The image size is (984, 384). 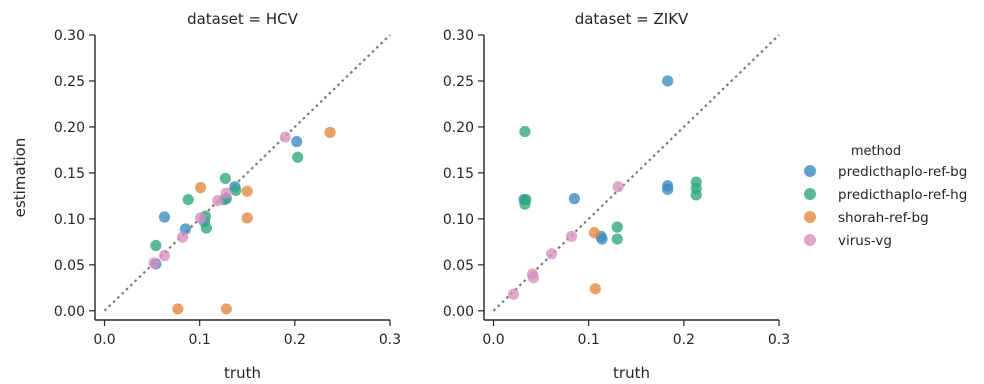 What do you see at coordinates (902, 172) in the screenshot?
I see `legend-label: predicthaplo-ref-bg` at bounding box center [902, 172].